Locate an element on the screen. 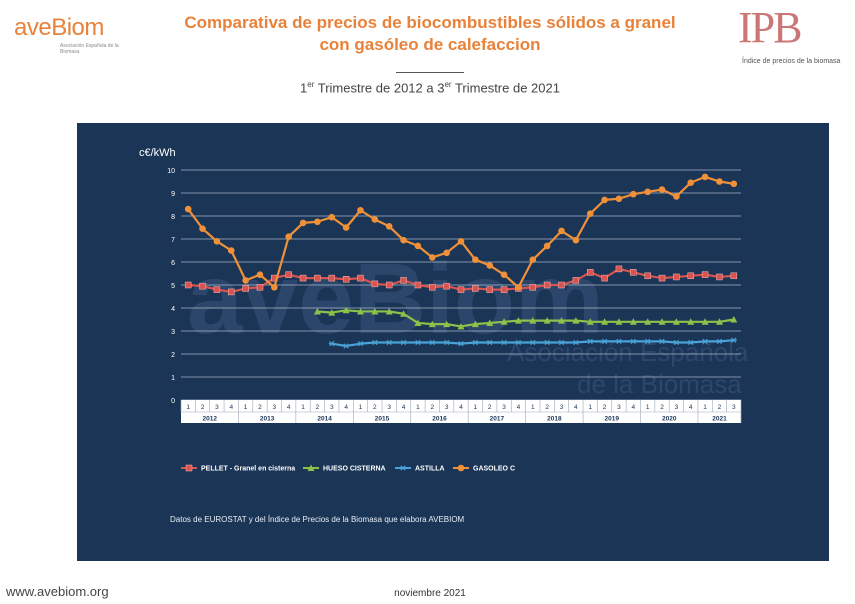 Image resolution: width=855 pixels, height=604 pixels. subtitle-part-c: Trimestre de 2021 is located at coordinates (505, 88).